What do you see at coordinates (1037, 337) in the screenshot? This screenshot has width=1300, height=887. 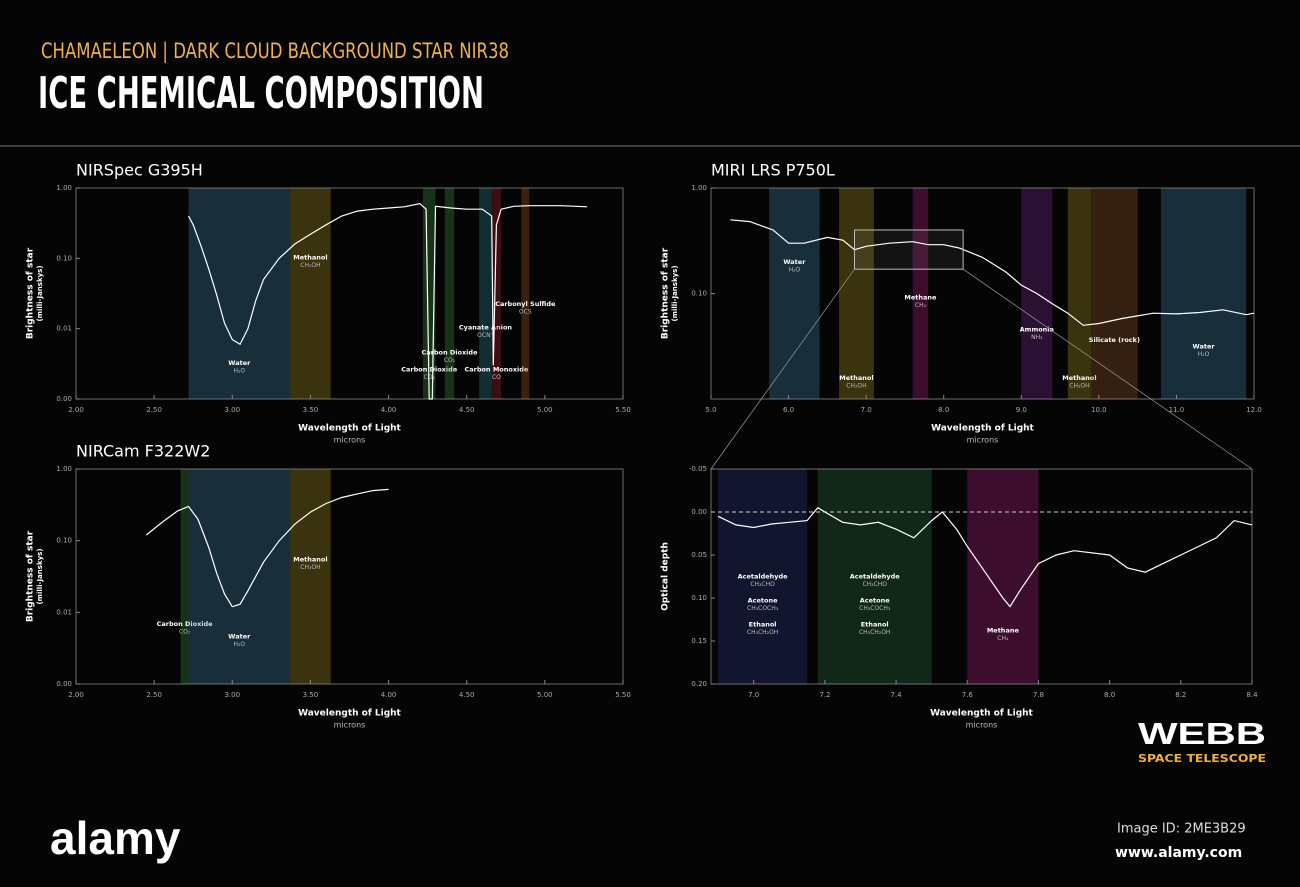 I see `band-formula: NH₃` at bounding box center [1037, 337].